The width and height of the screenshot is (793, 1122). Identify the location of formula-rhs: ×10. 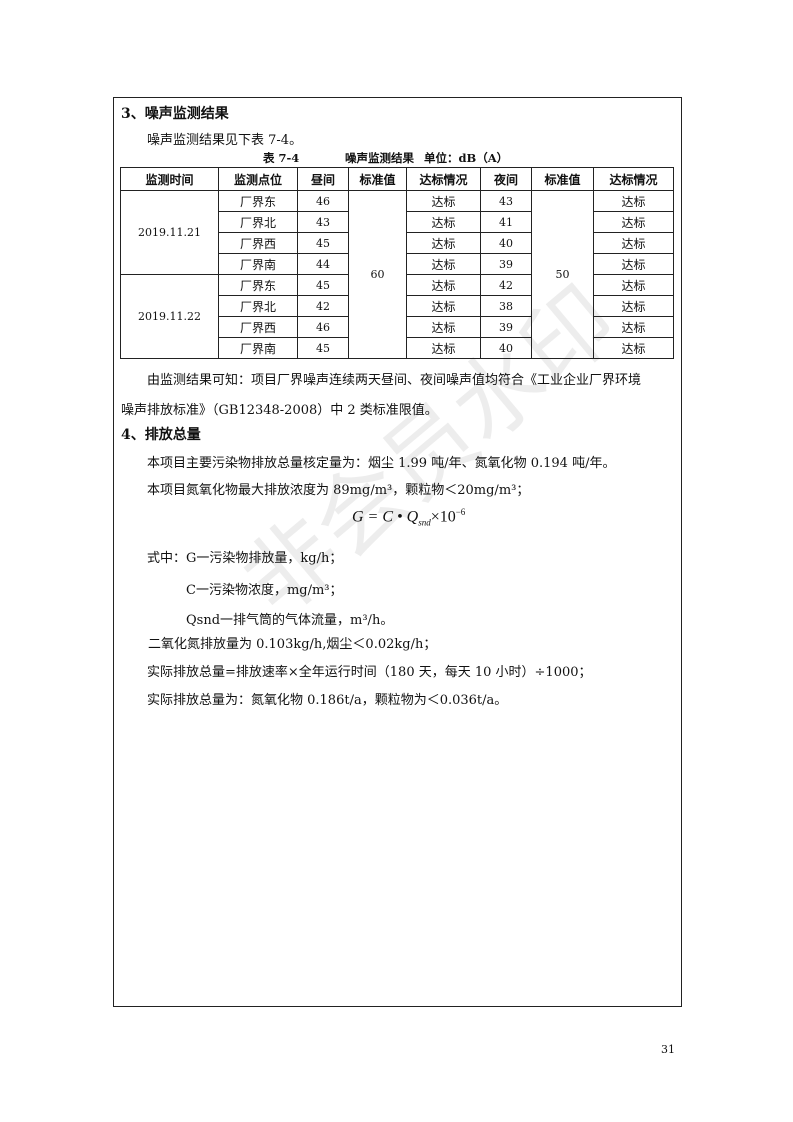
(443, 517).